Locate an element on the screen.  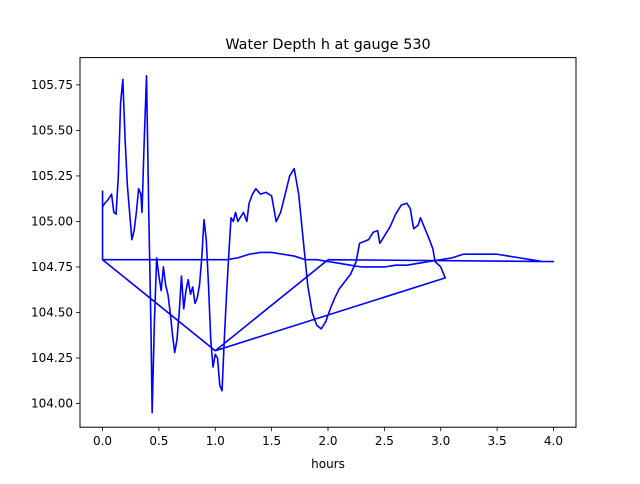
x-axis-label: hours is located at coordinates (328, 464).